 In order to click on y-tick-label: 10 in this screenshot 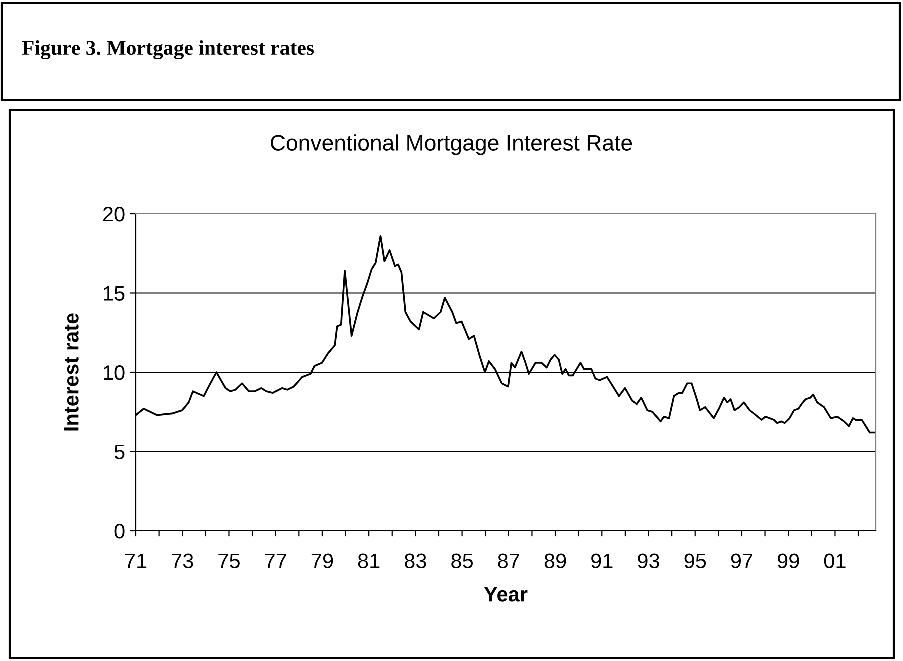, I will do `click(114, 373)`.